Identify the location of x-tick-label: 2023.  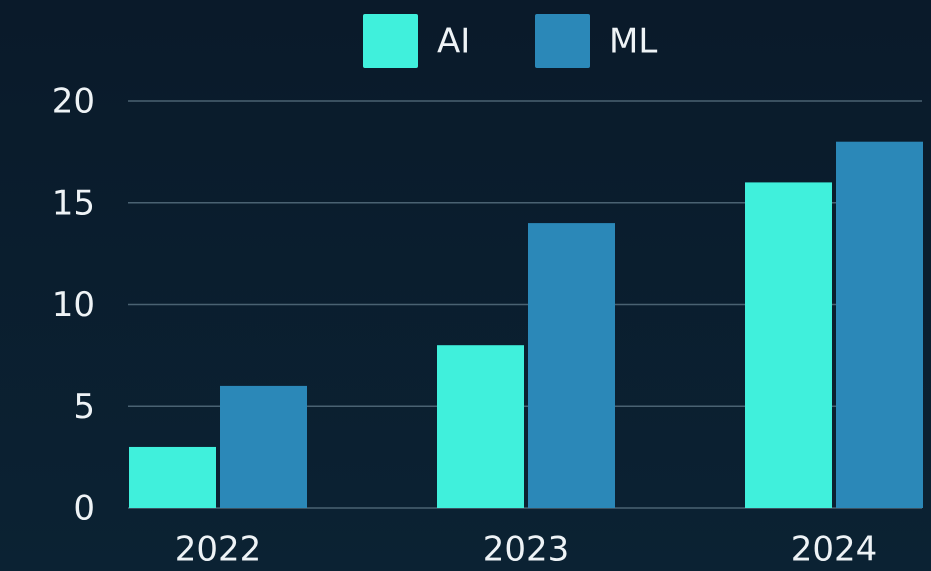
(526, 550).